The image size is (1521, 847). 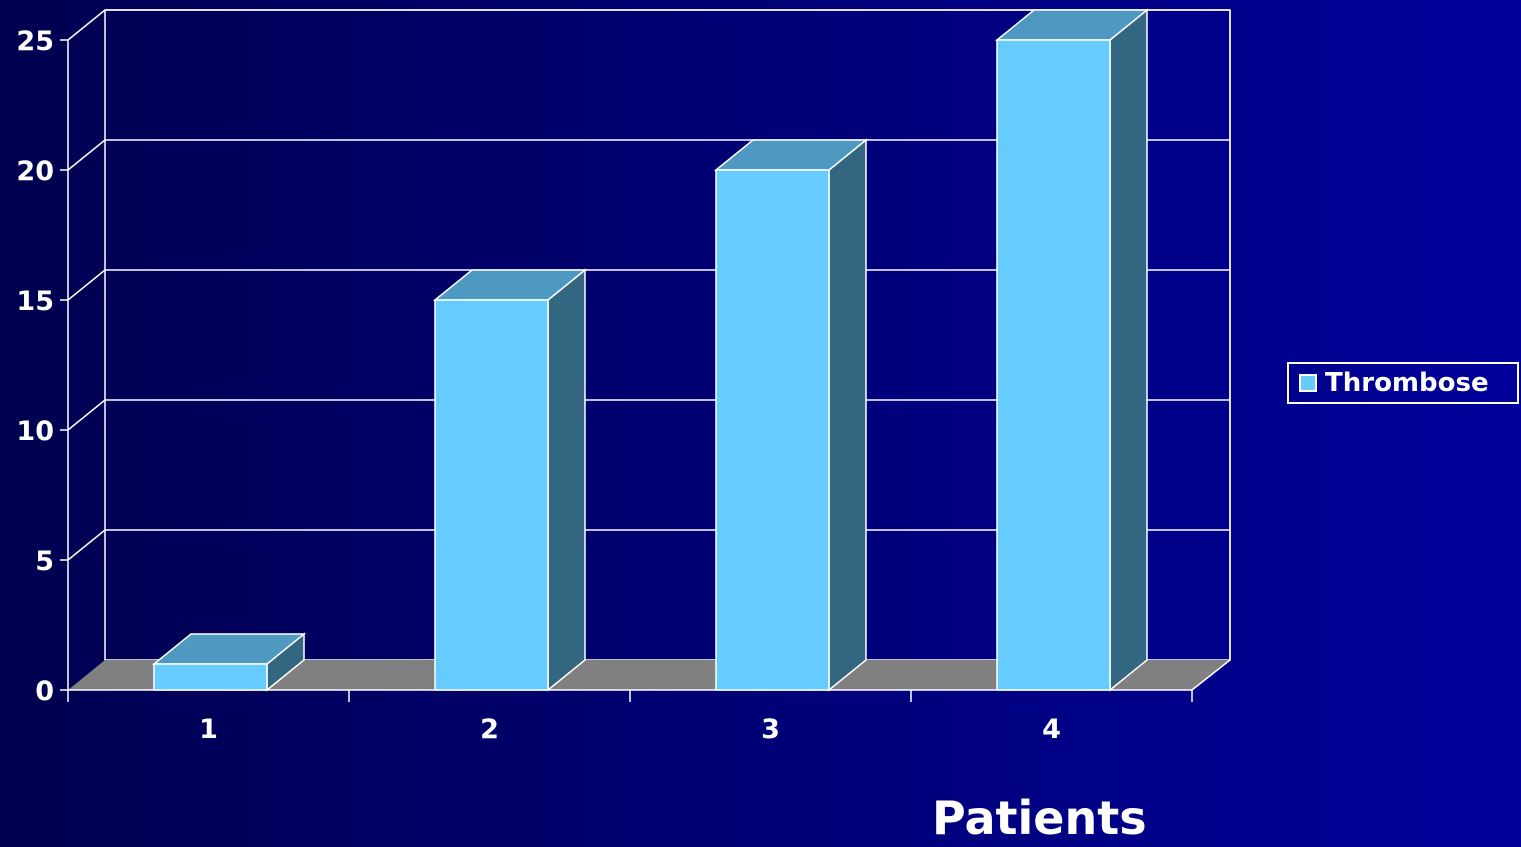 I want to click on x-tick-labels: 1 2 3 4, so click(x=630, y=729).